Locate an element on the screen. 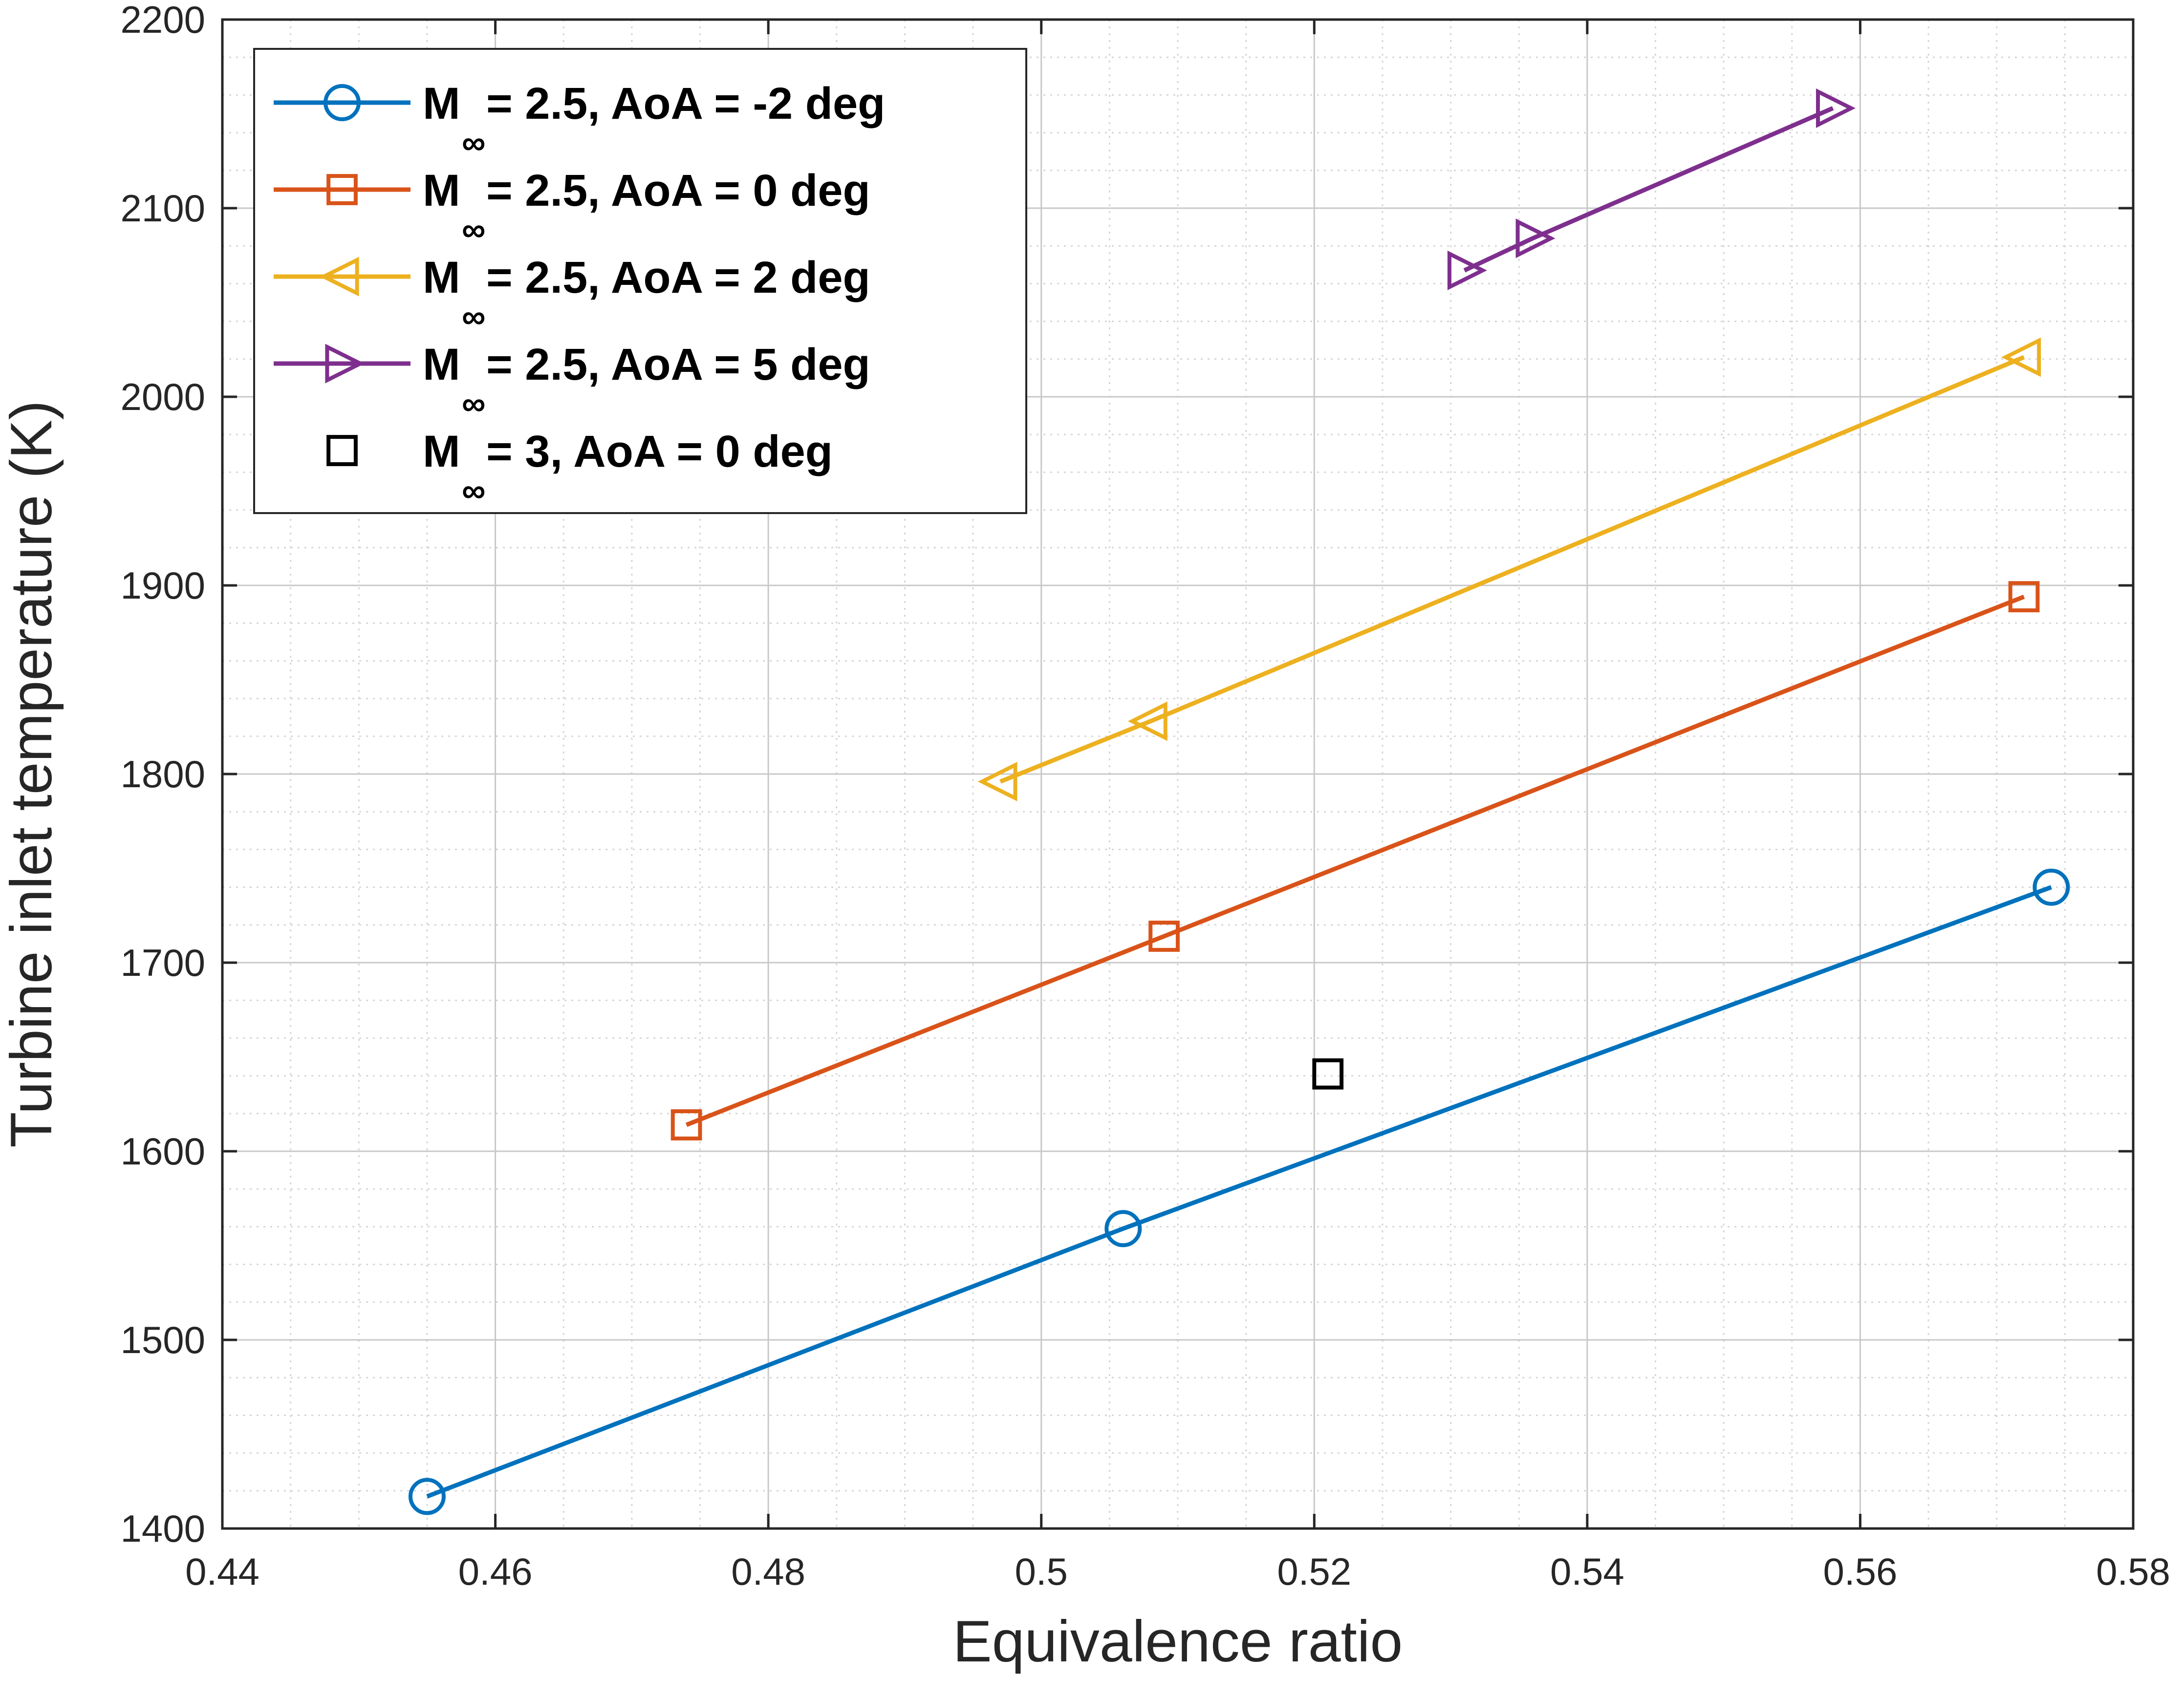 This screenshot has height=1701, width=2184. y-axis-label: Turbine inlet temperature (K) is located at coordinates (32, 774).